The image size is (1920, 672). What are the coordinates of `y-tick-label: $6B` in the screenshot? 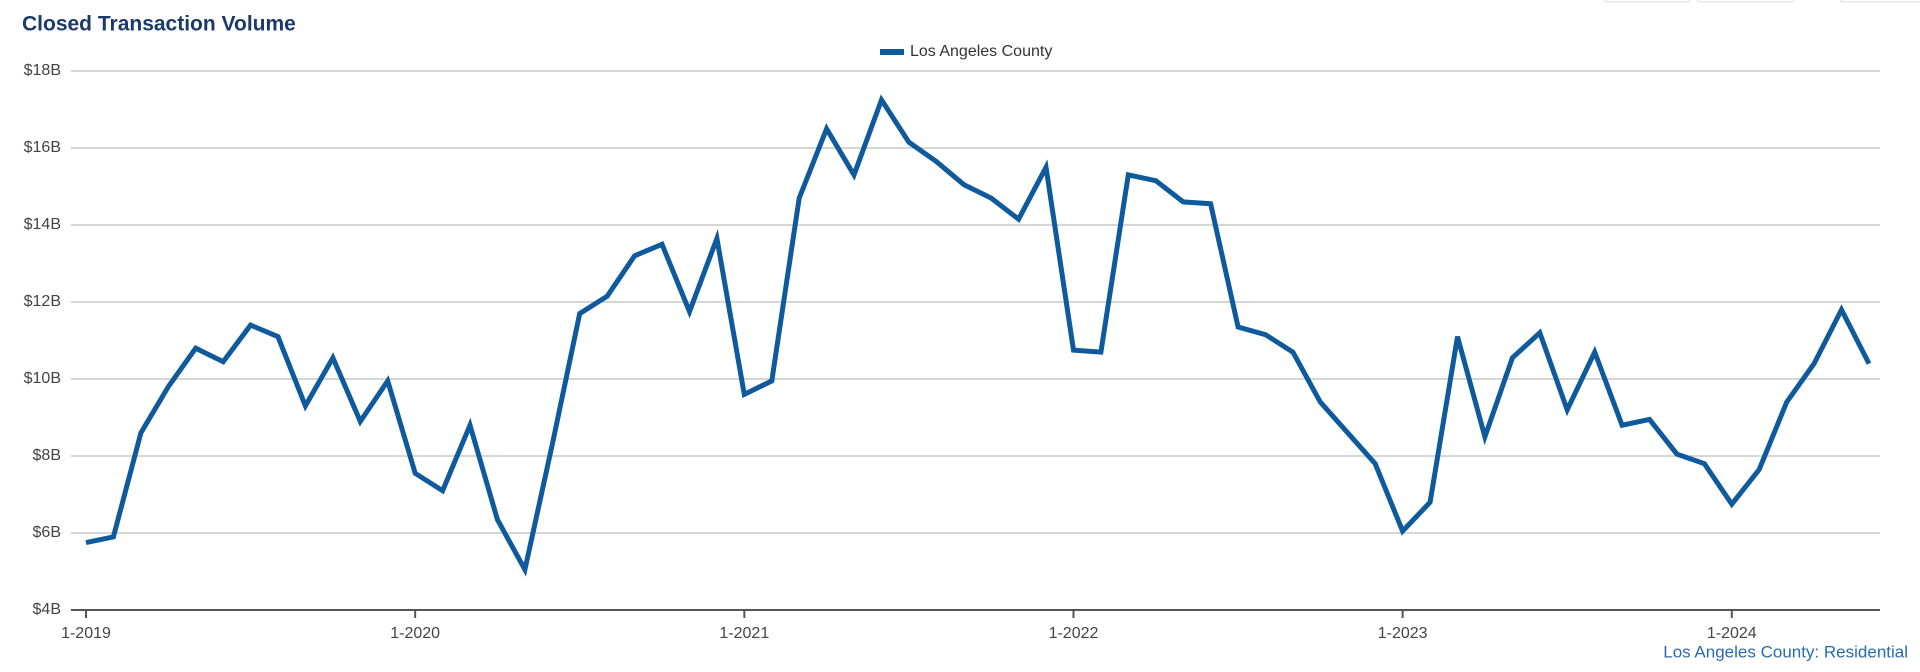 It's located at (47, 532).